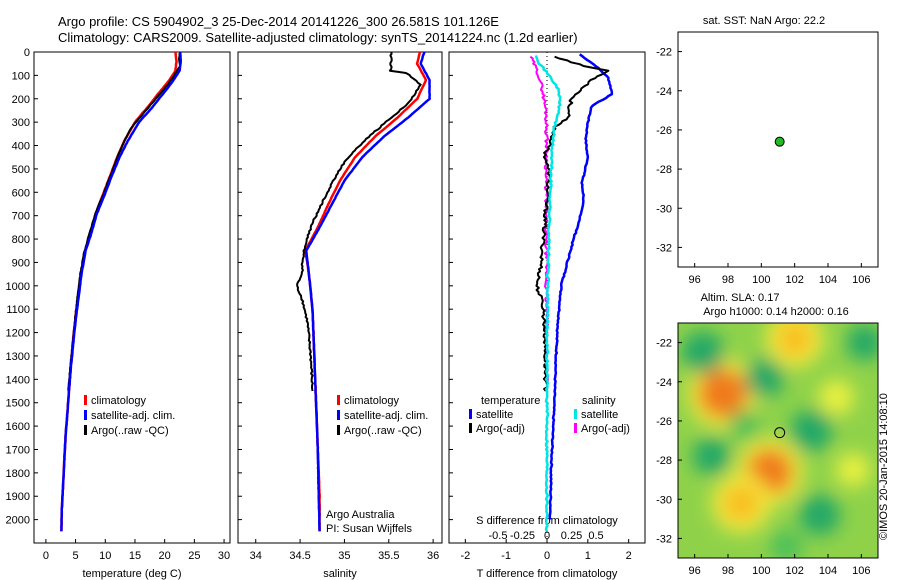 The height and width of the screenshot is (580, 900). Describe the element at coordinates (21, 240) in the screenshot. I see `temperature-ytick-label: 800` at that location.